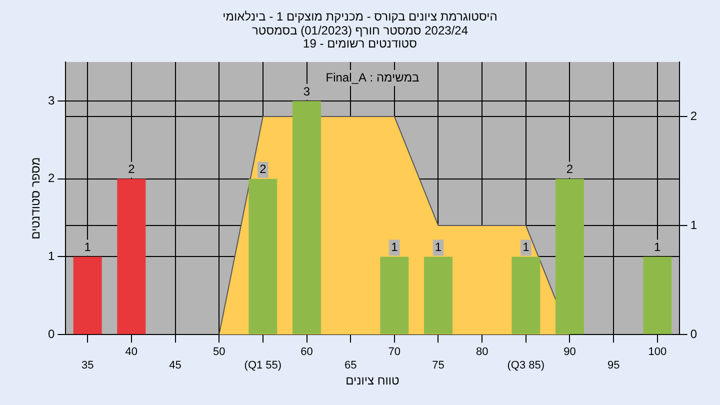 The image size is (720, 405). Describe the element at coordinates (694, 225) in the screenshot. I see `y2-tick-label: 1` at that location.